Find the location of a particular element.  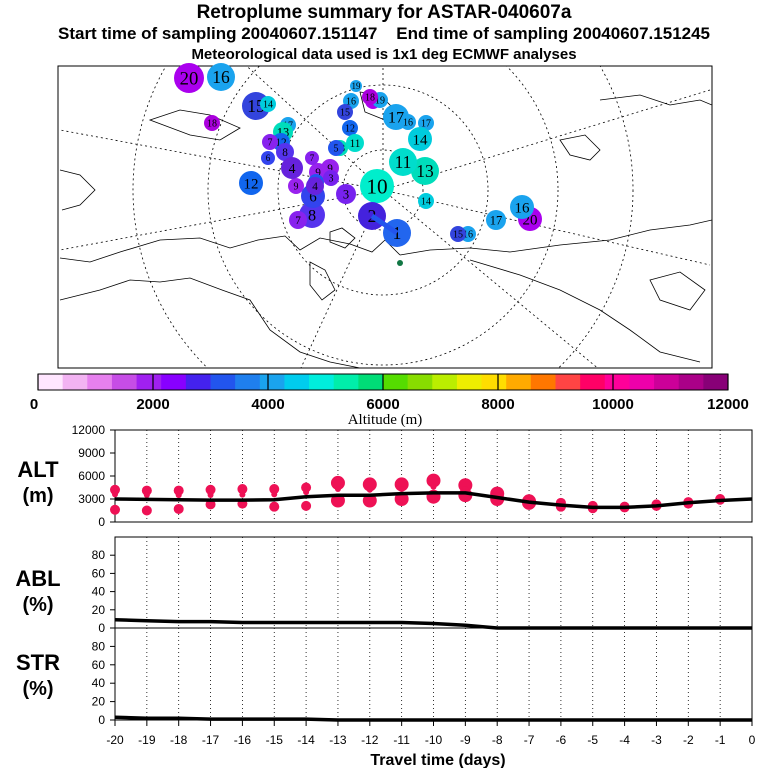

trajectory-marker: 15 is located at coordinates (345, 112).